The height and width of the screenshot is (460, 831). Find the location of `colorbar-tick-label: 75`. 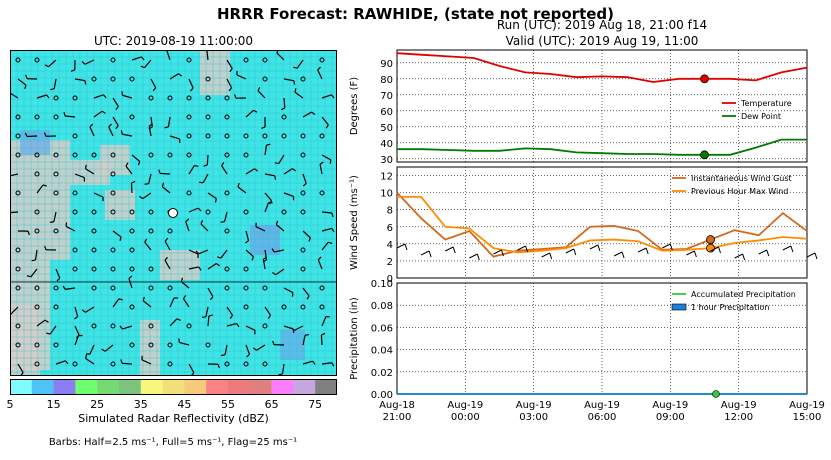

colorbar-tick-label: 75 is located at coordinates (315, 404).